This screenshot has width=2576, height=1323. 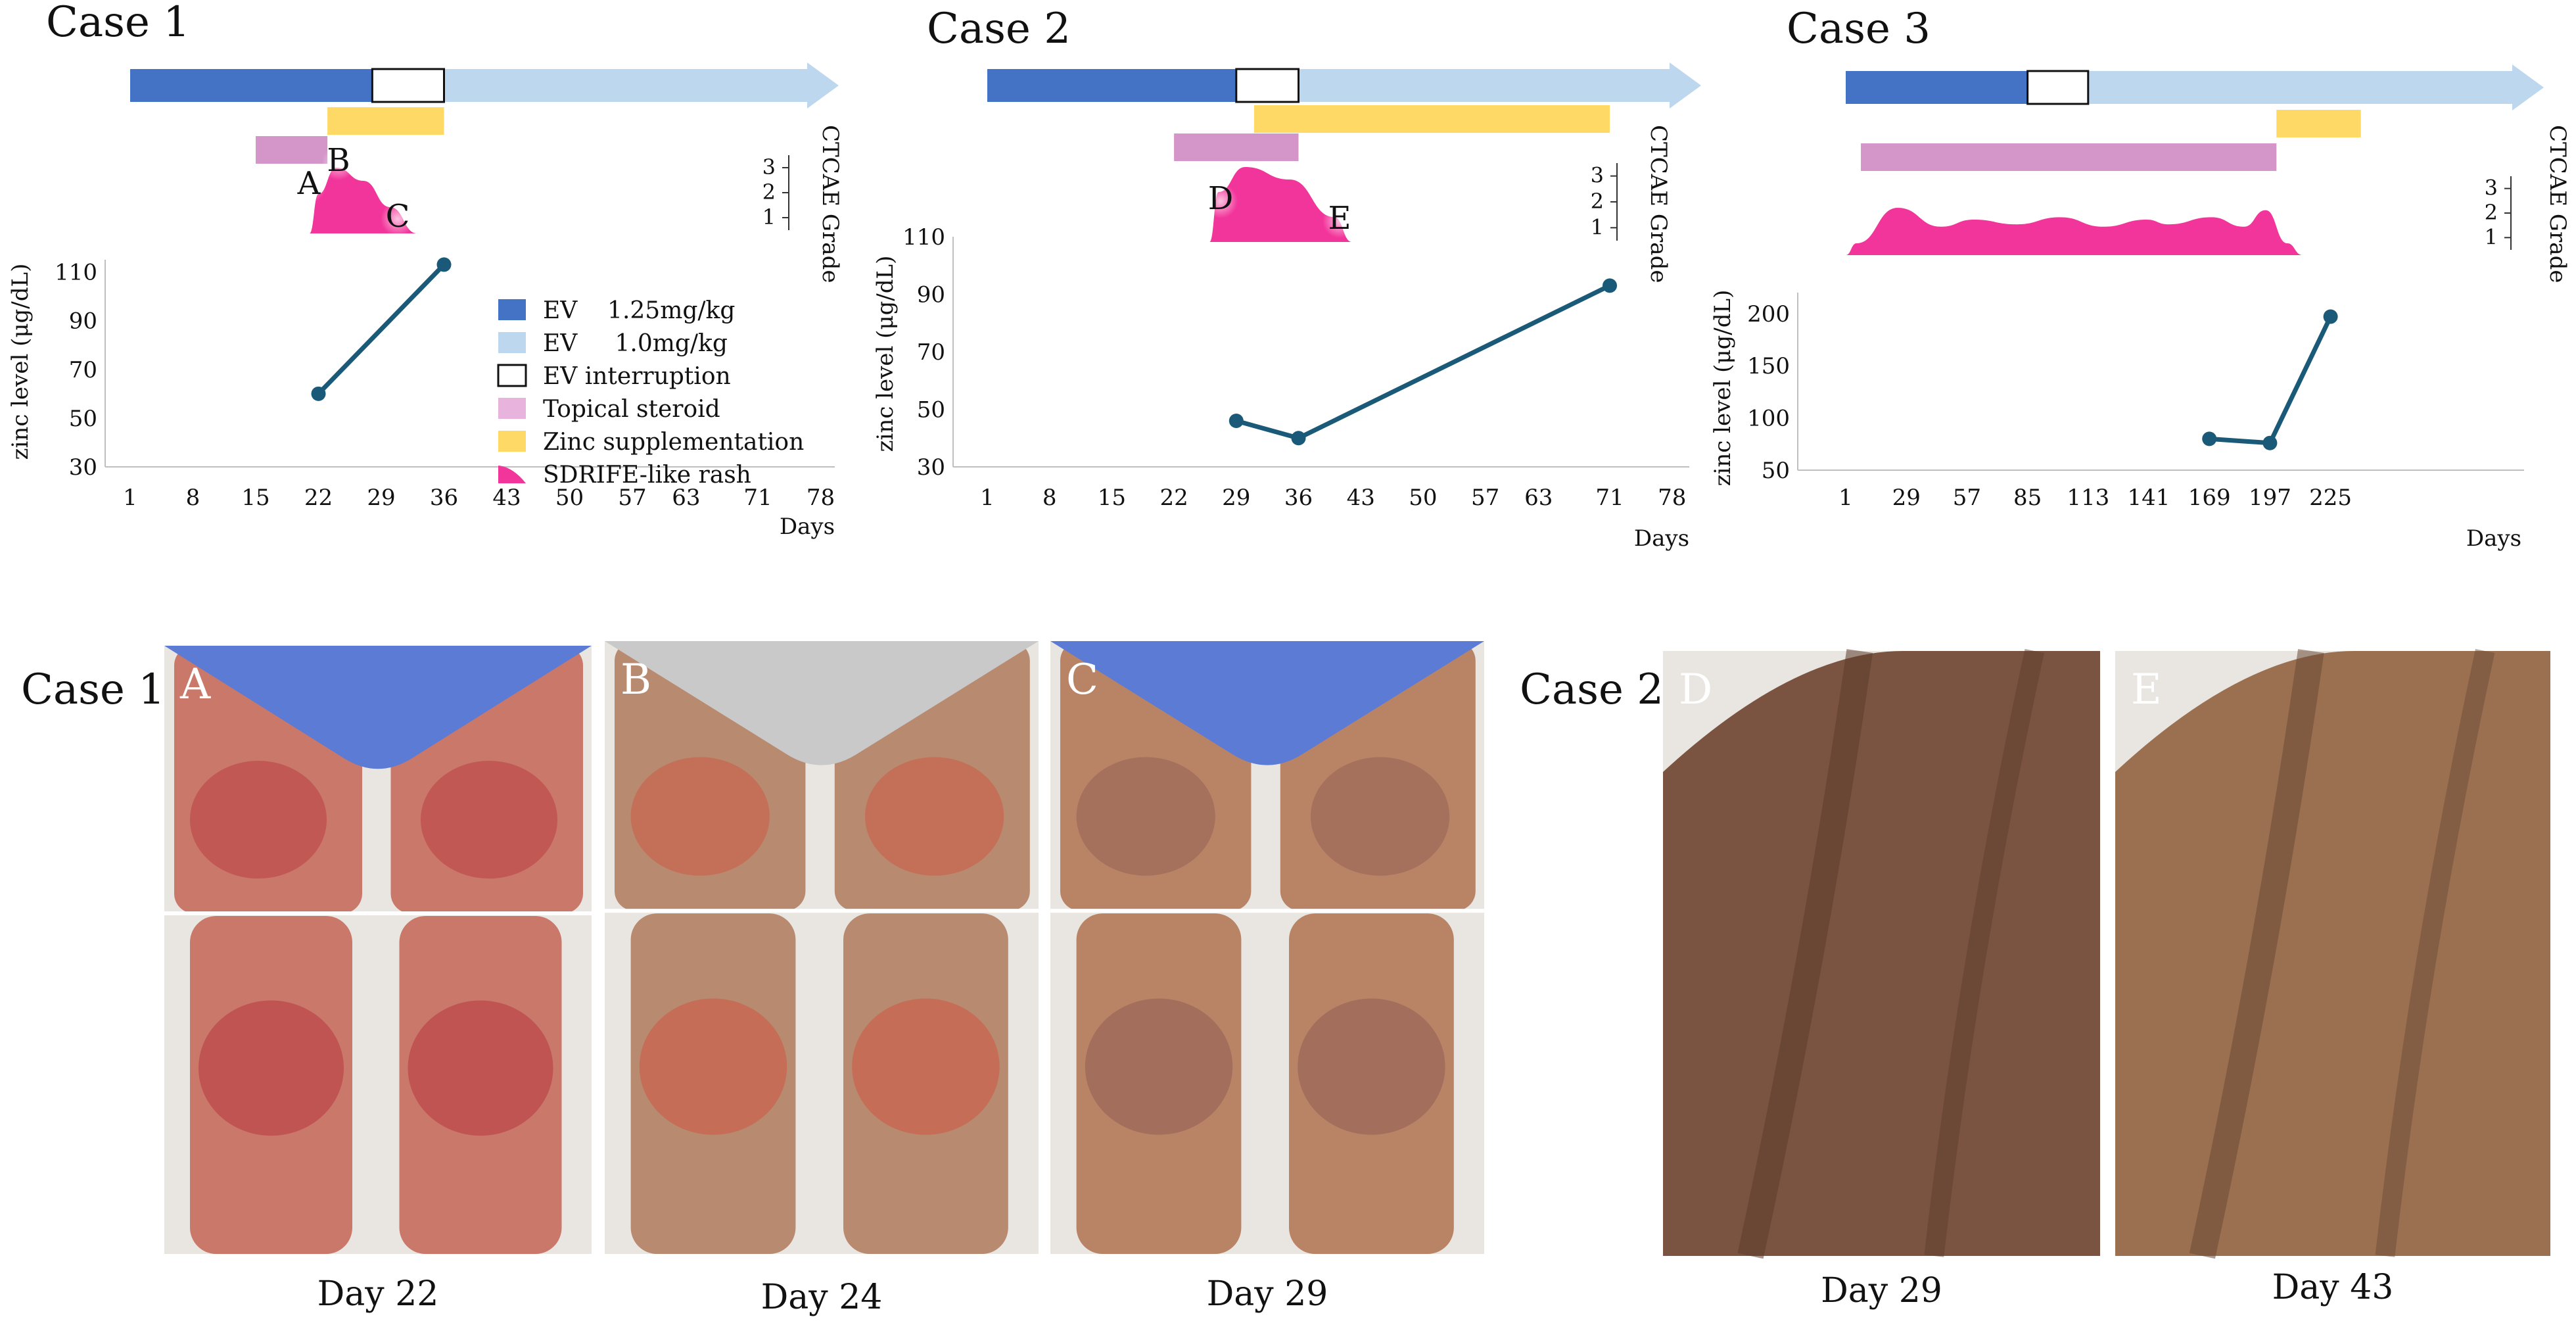 What do you see at coordinates (1881, 1291) in the screenshot?
I see `photo-day-caption: Day 29` at bounding box center [1881, 1291].